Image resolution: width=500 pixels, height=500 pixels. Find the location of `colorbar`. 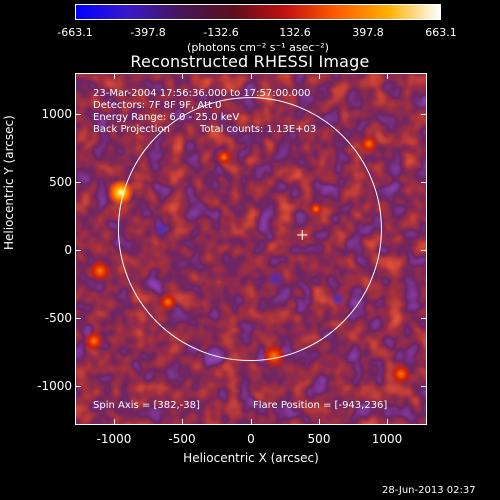

colorbar is located at coordinates (258, 12).